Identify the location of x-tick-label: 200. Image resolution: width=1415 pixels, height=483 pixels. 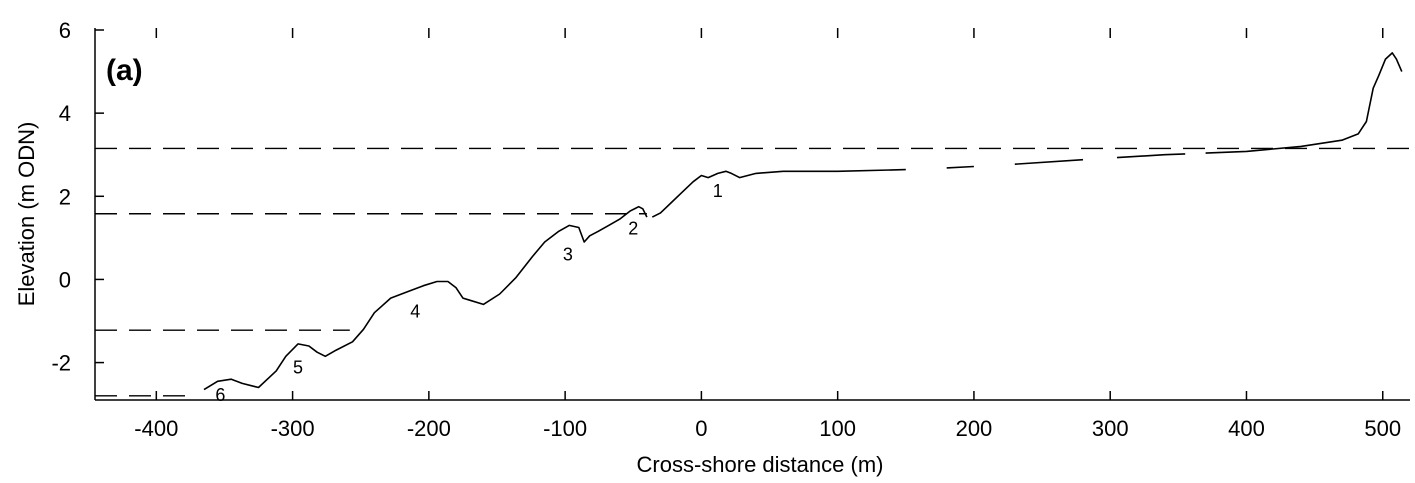
(974, 428).